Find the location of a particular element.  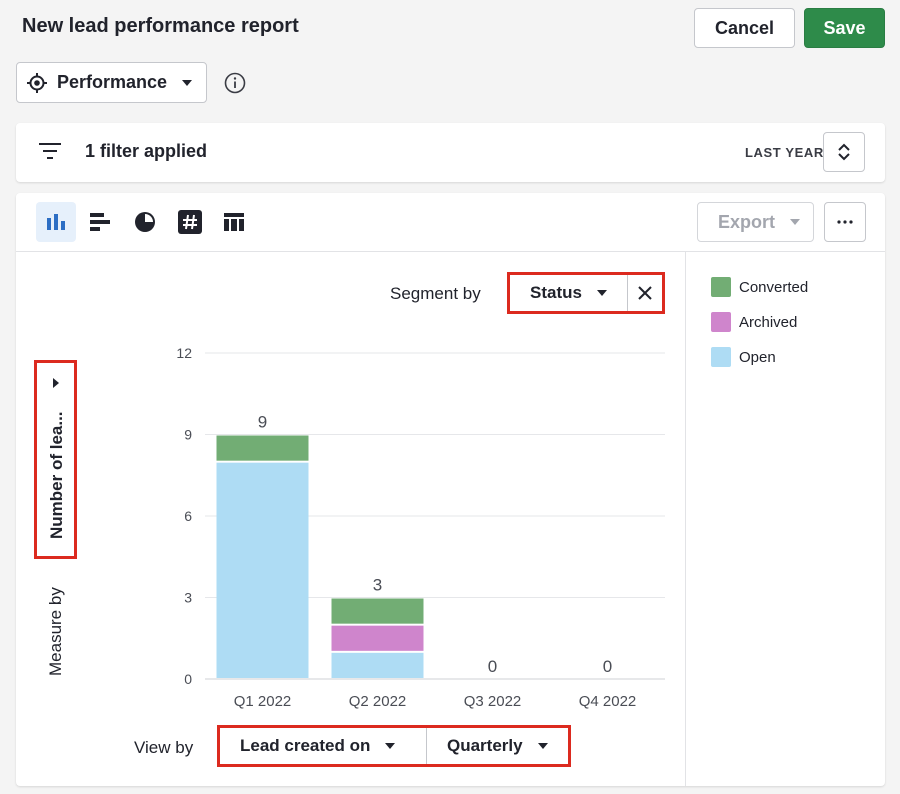

measure-by-label: Measure by is located at coordinates (55, 631).